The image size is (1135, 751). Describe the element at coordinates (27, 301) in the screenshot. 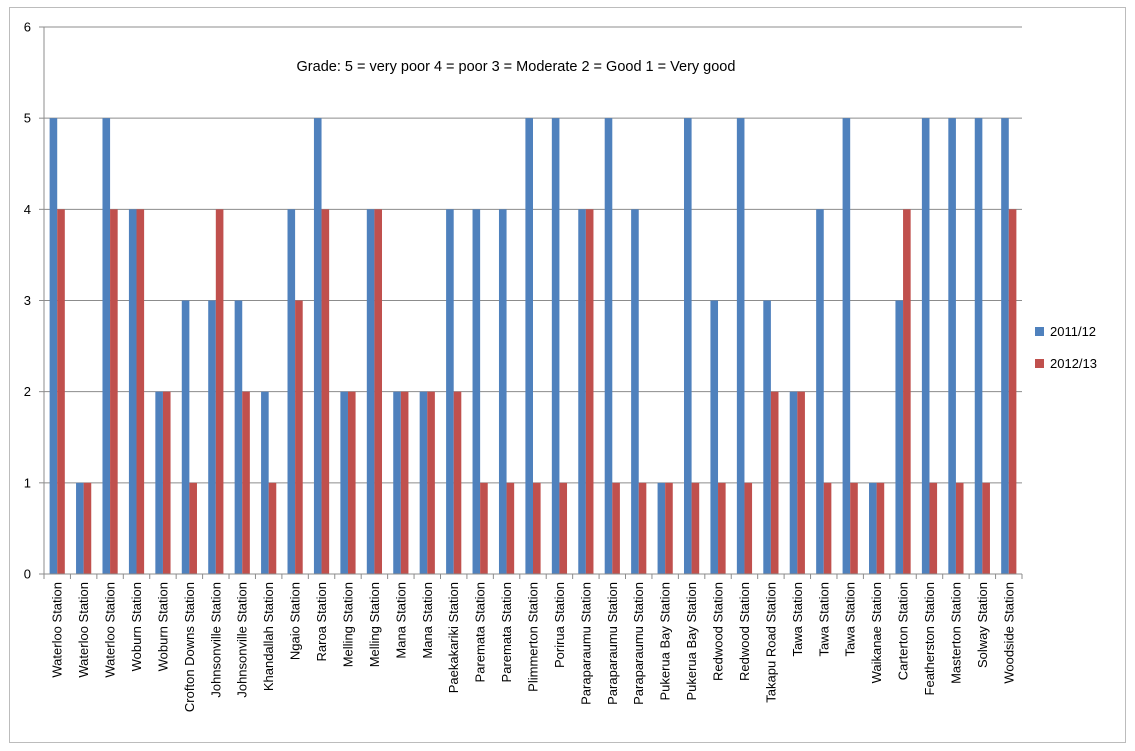

I see `y-tick-labels: 0 1 2 3 4 5 6` at that location.